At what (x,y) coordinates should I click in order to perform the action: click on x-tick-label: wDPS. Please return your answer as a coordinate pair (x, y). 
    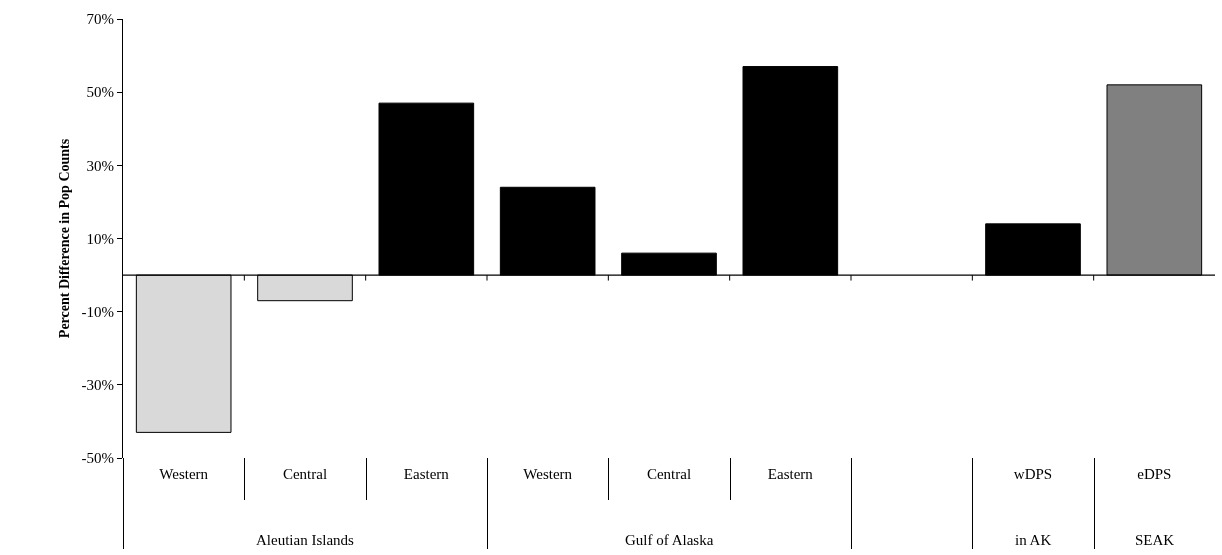
    Looking at the image, I should click on (1033, 474).